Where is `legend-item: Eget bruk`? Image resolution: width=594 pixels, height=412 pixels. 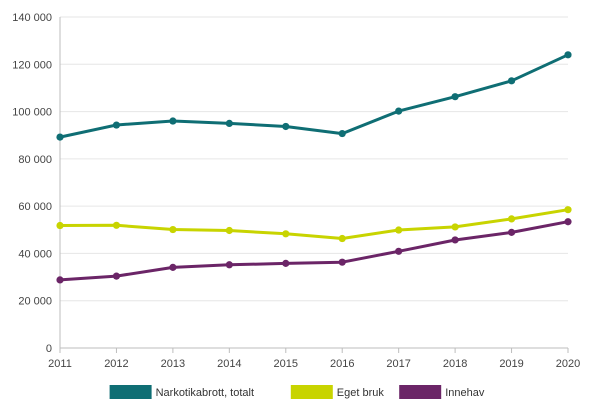
legend-item: Eget bruk is located at coordinates (337, 392).